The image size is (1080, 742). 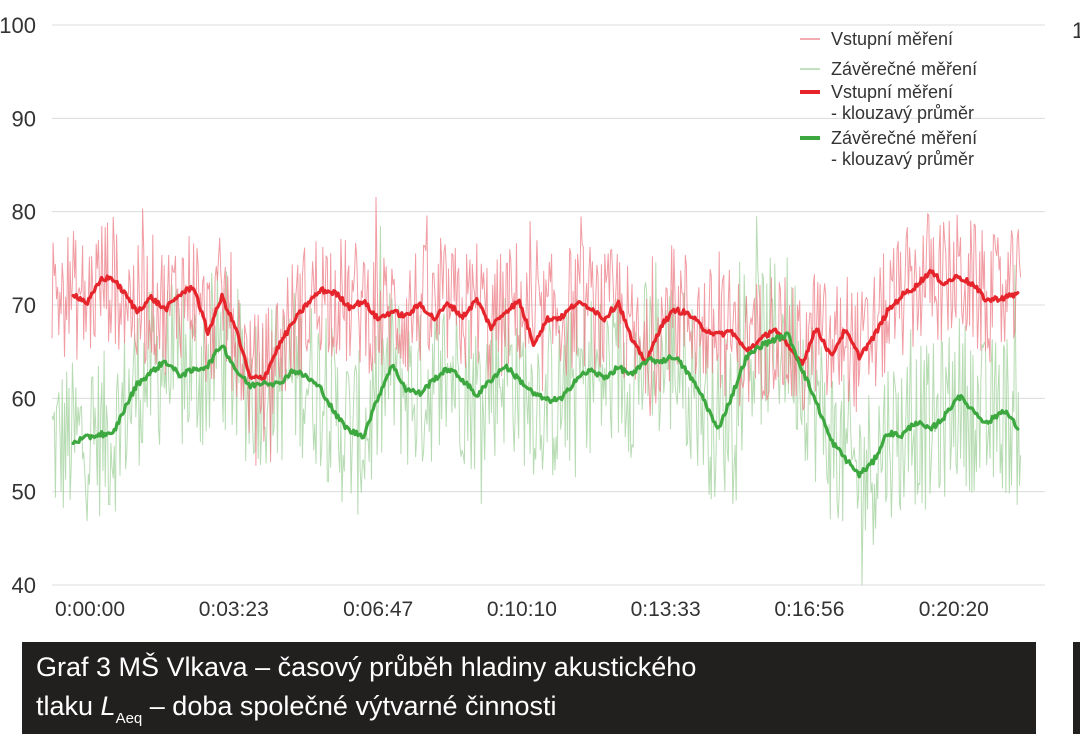 What do you see at coordinates (90, 609) in the screenshot?
I see `x-tick-label: 0:00:00` at bounding box center [90, 609].